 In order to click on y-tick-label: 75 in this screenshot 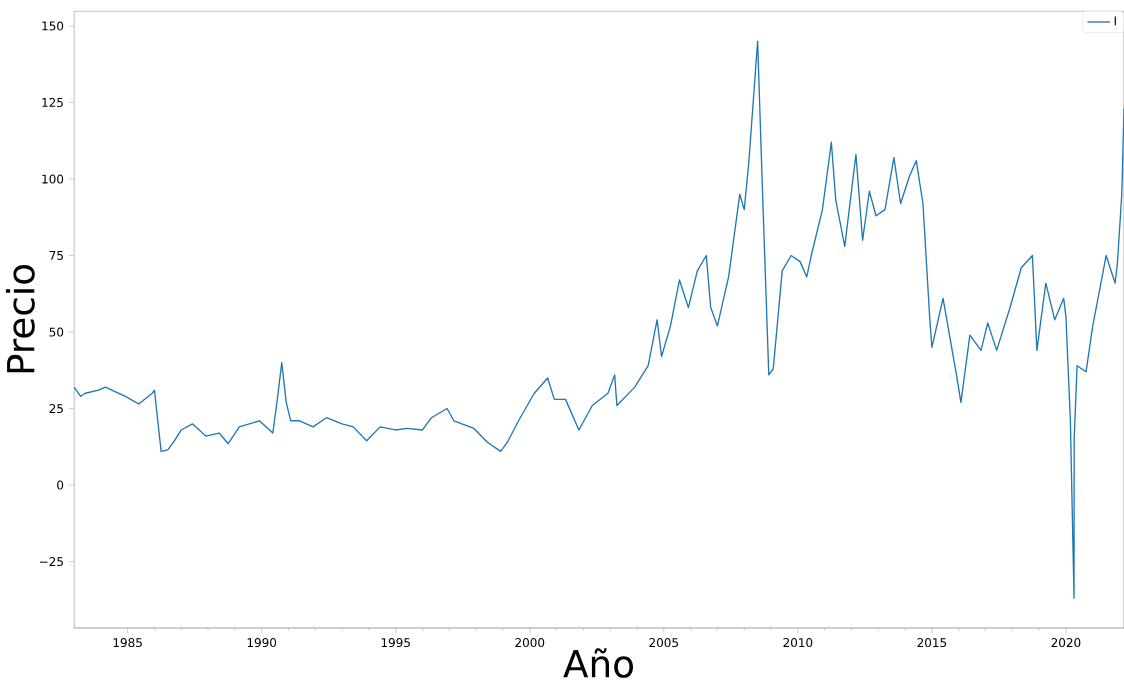, I will do `click(56, 255)`.